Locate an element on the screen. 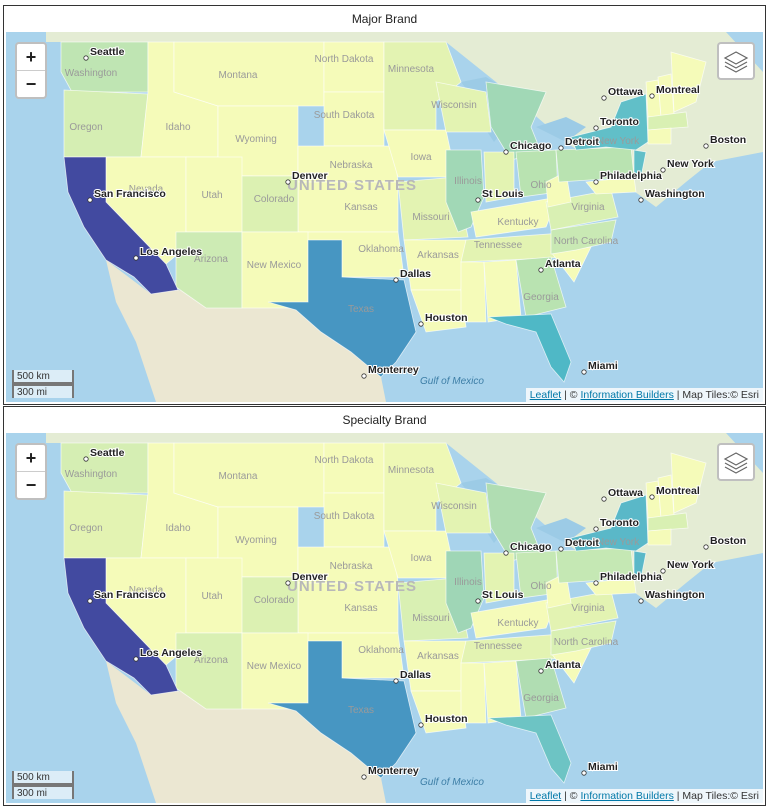 This screenshot has height=811, width=770. city-label: Monterrey is located at coordinates (393, 370).